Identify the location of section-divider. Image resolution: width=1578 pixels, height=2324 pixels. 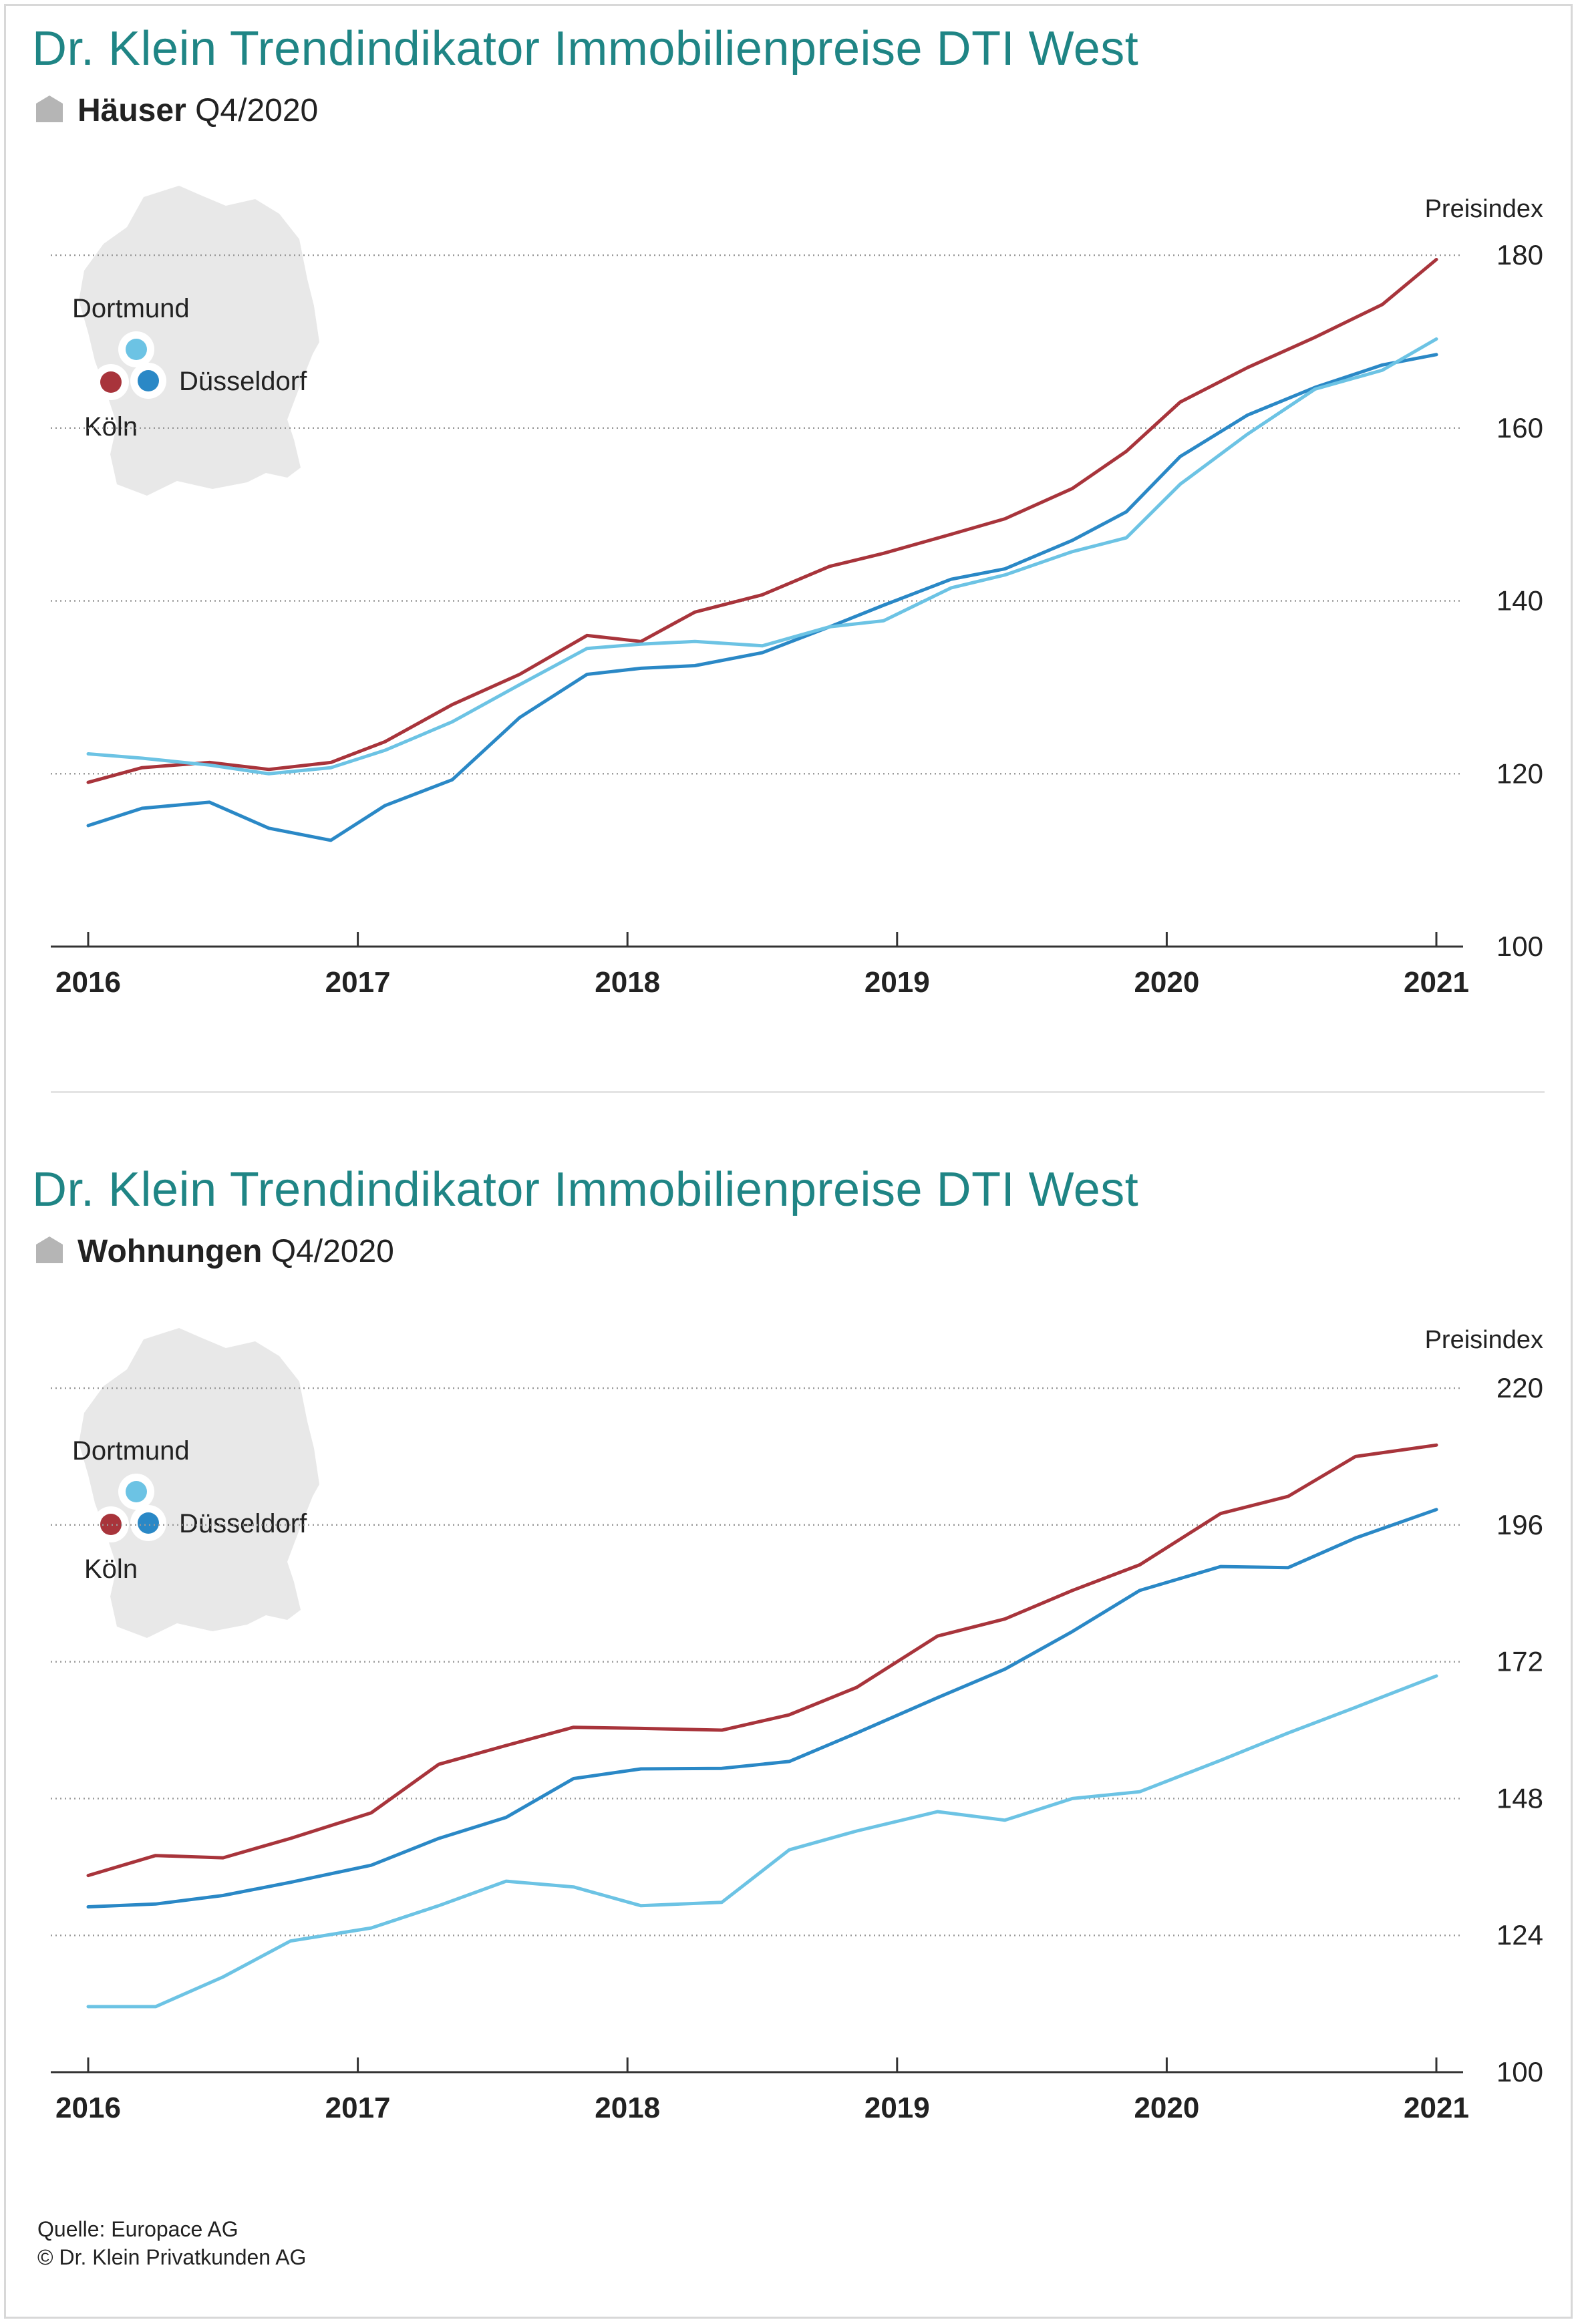
(798, 1092).